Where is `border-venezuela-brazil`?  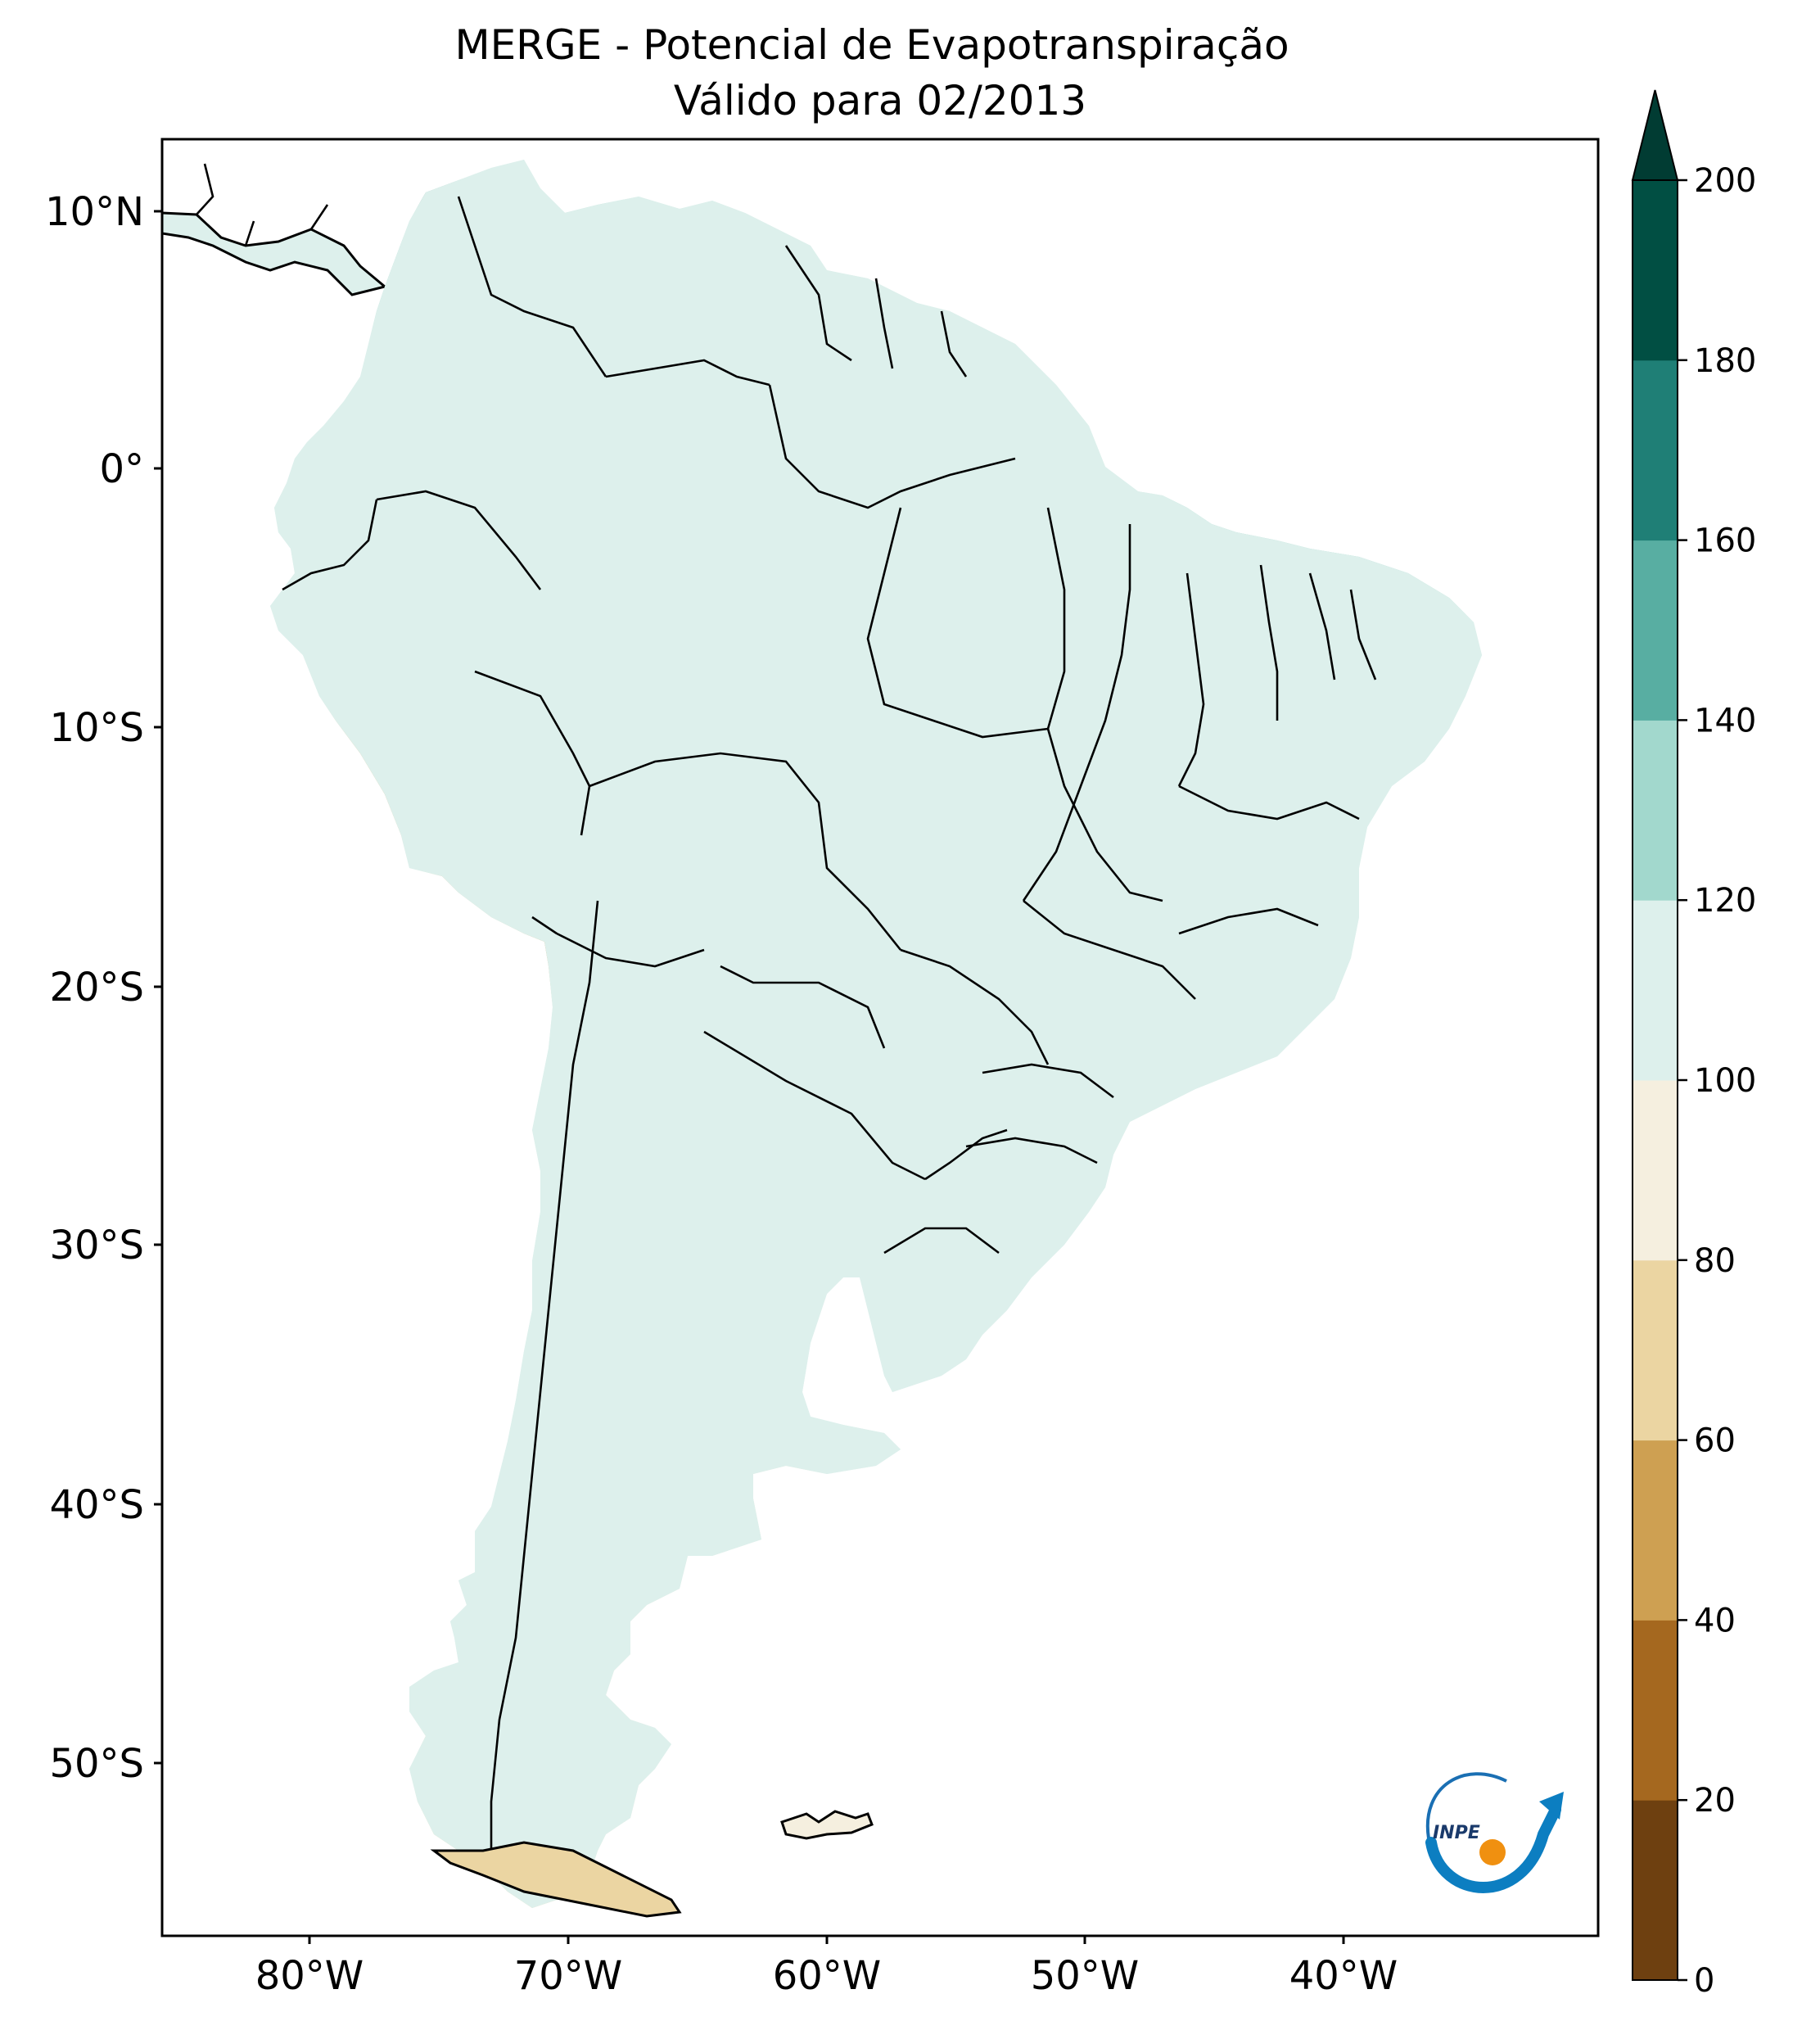 border-venezuela-brazil is located at coordinates (687, 373).